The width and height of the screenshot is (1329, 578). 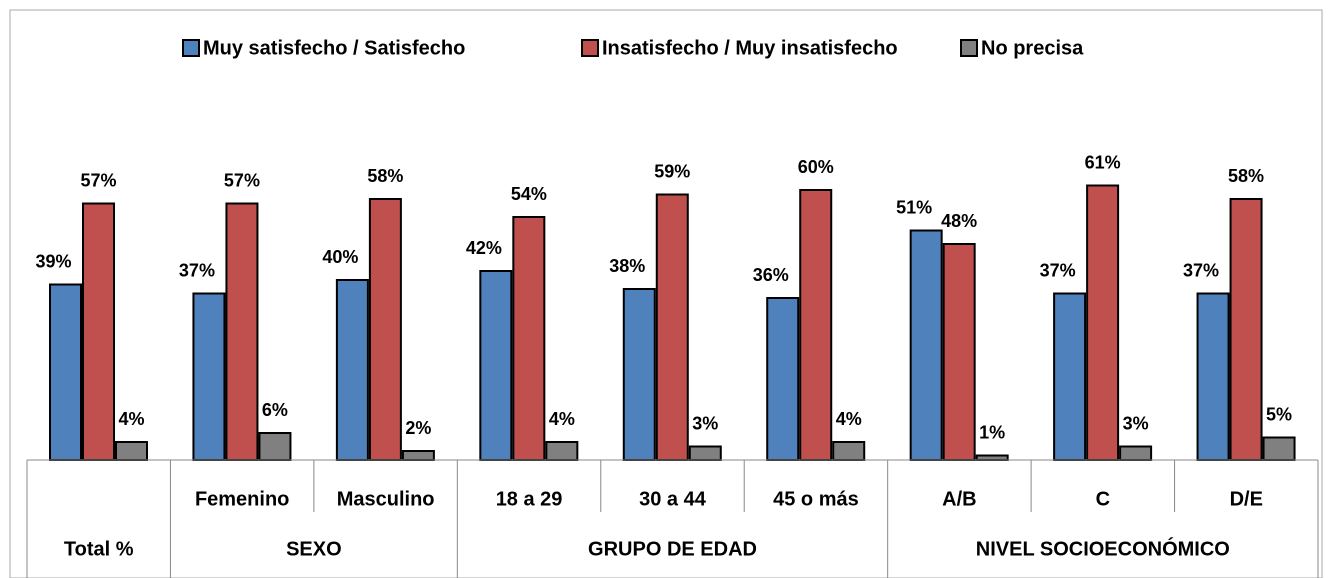 What do you see at coordinates (99, 549) in the screenshot?
I see `group-label: Total %` at bounding box center [99, 549].